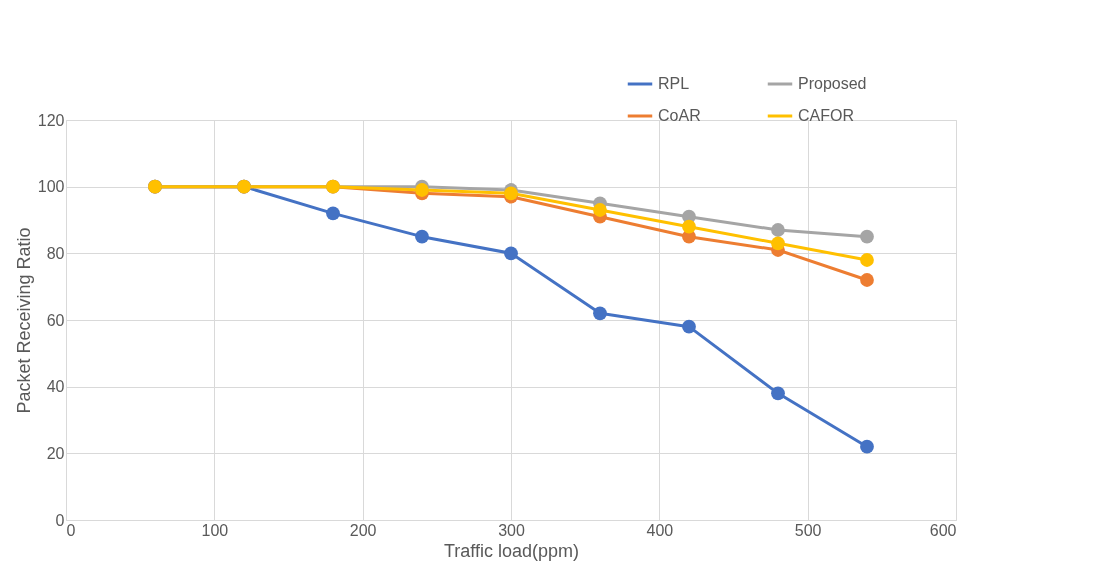 This screenshot has width=1104, height=587. Describe the element at coordinates (832, 83) in the screenshot. I see `legend-label: Proposed` at that location.